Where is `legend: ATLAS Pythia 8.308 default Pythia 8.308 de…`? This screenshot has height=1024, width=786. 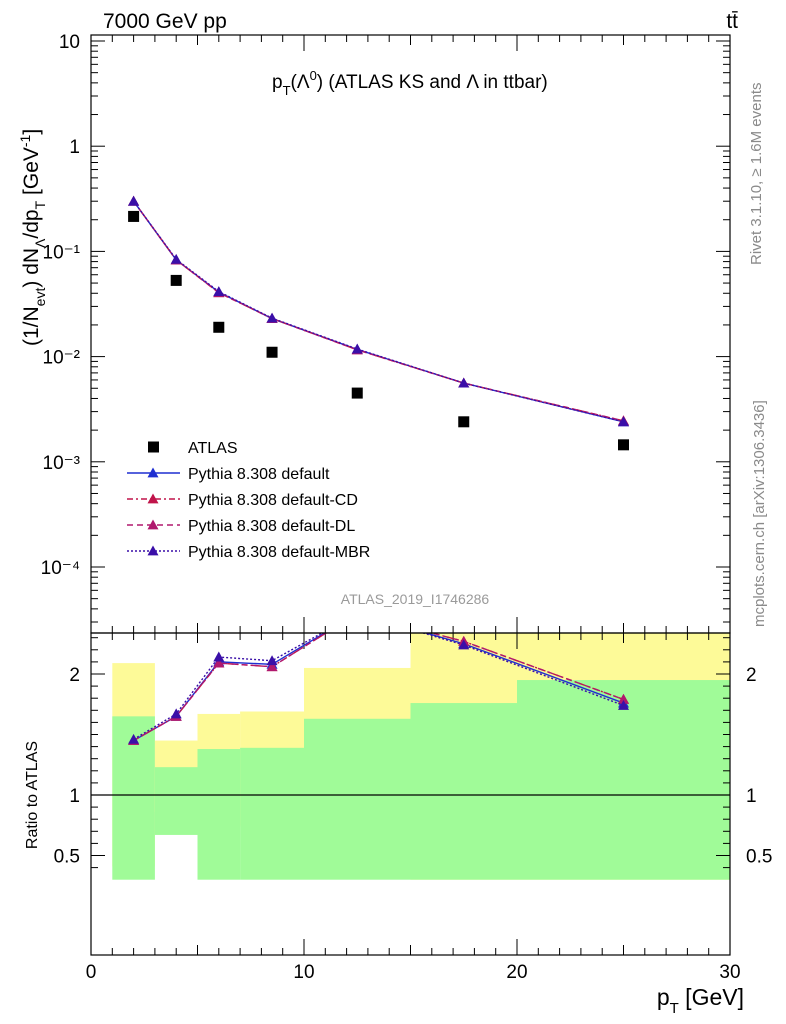 legend: ATLAS Pythia 8.308 default Pythia 8.308 de… is located at coordinates (248, 500).